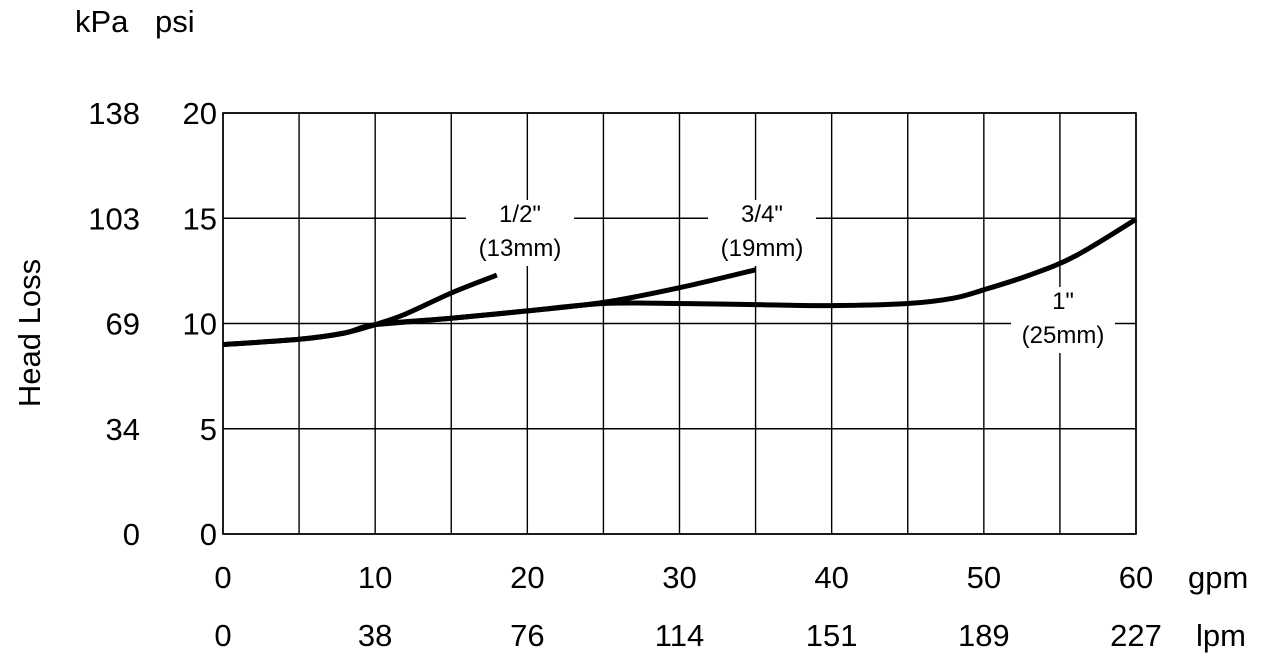  Describe the element at coordinates (520, 214) in the screenshot. I see `curve-label-line: 1/2"` at that location.